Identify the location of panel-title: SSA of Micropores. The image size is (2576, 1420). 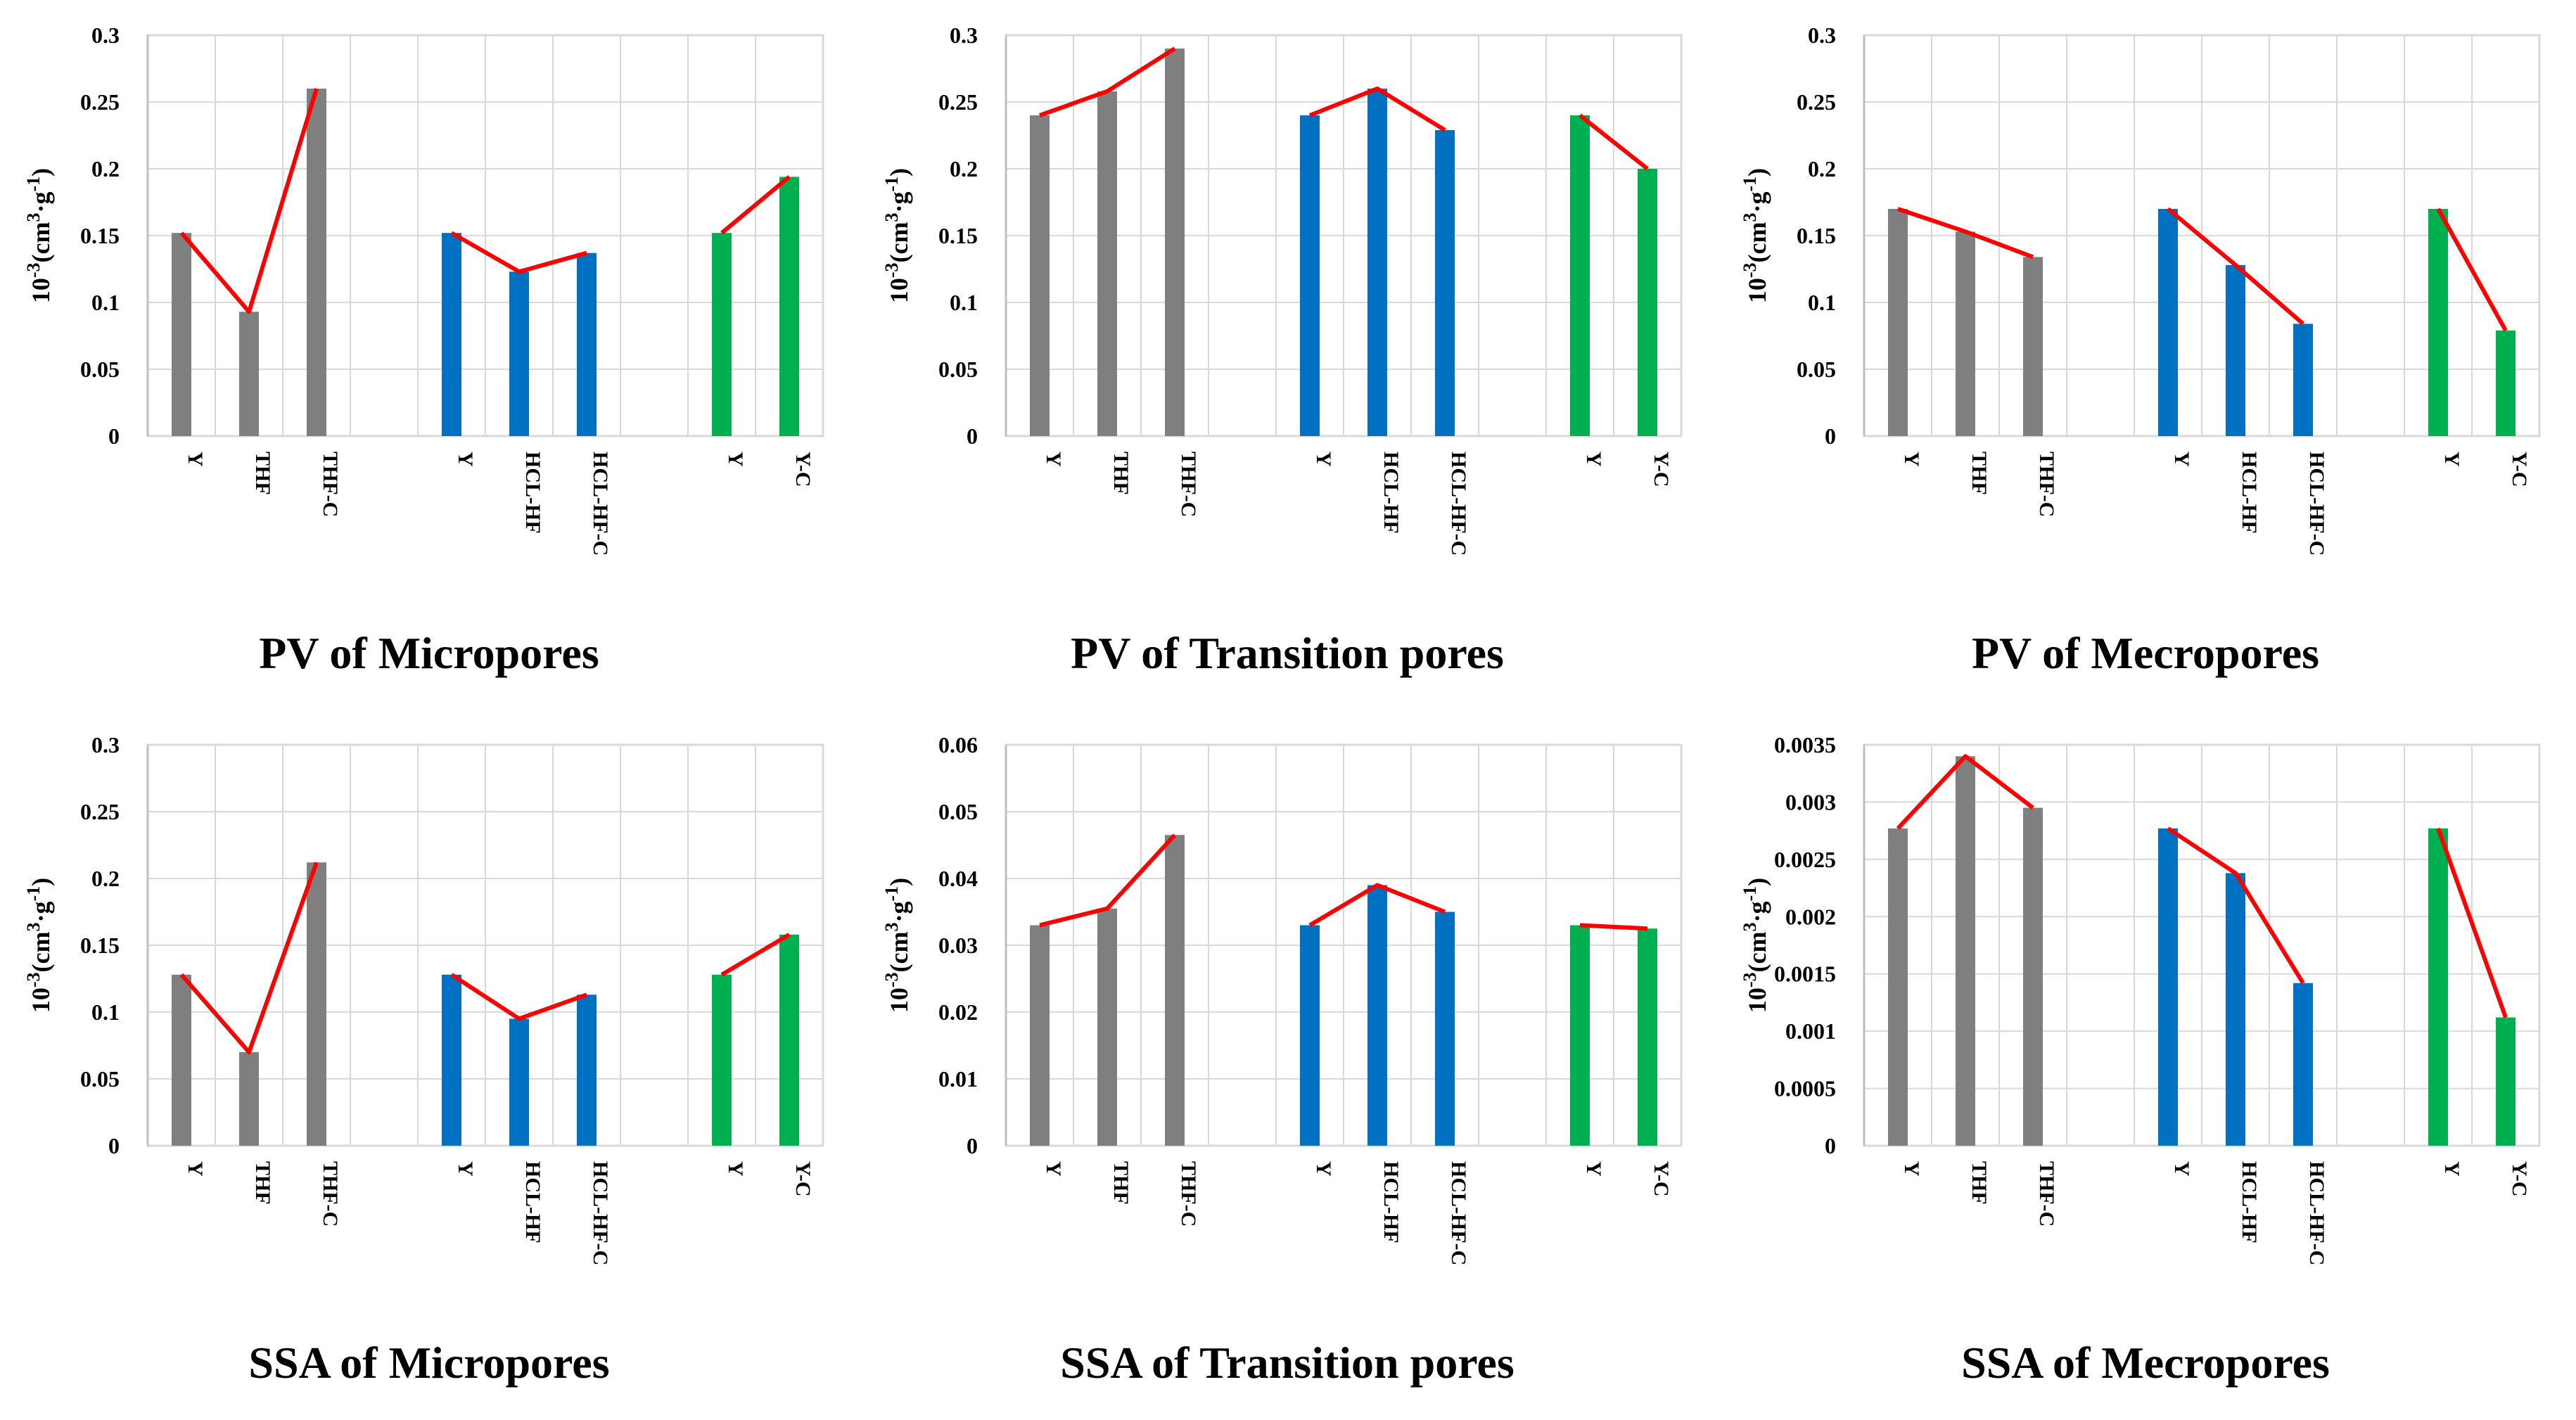
(428, 1363).